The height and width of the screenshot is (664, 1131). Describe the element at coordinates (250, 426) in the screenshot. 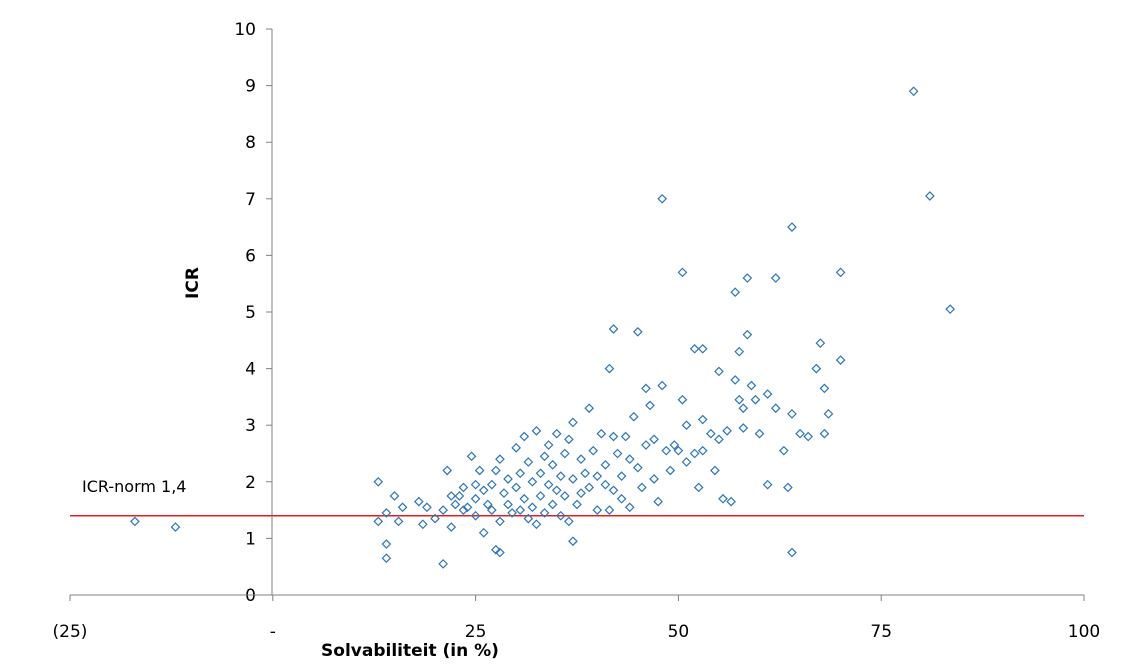

I see `y-tick-label: 3` at that location.